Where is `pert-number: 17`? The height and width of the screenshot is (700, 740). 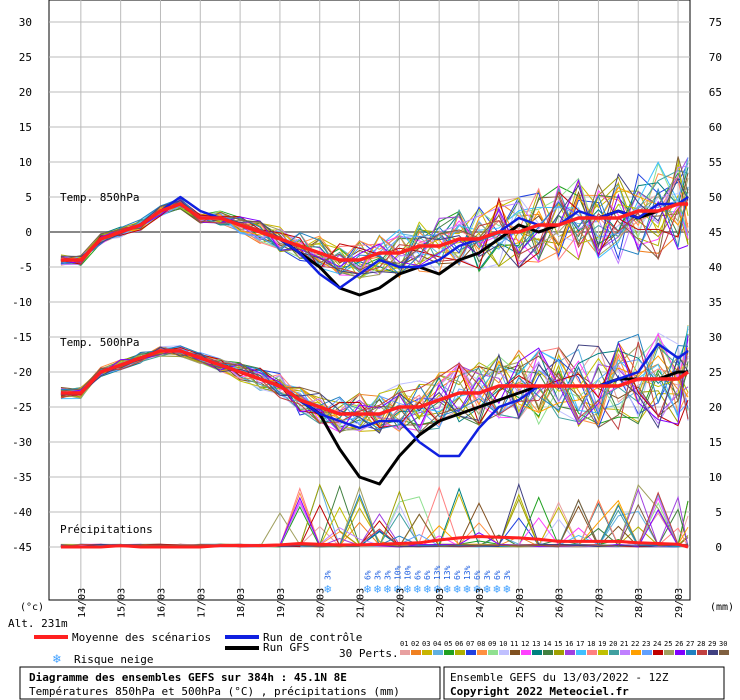
pert-number: 17 is located at coordinates (580, 644).